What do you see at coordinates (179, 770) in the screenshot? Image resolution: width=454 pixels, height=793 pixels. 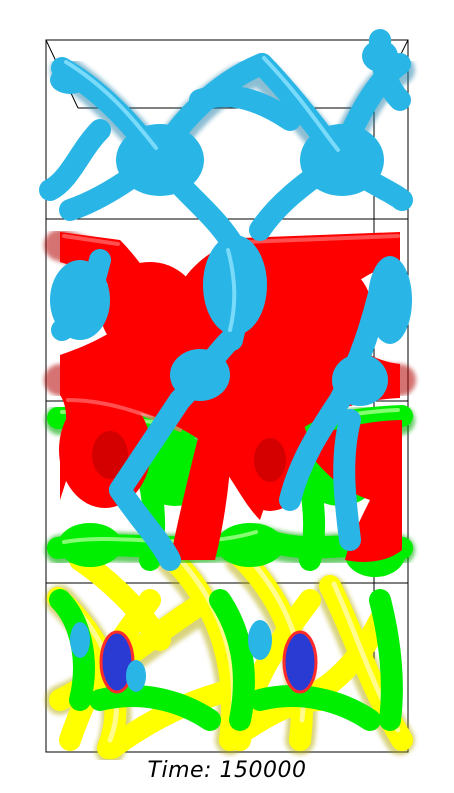 I see `time-label: Time:` at bounding box center [179, 770].